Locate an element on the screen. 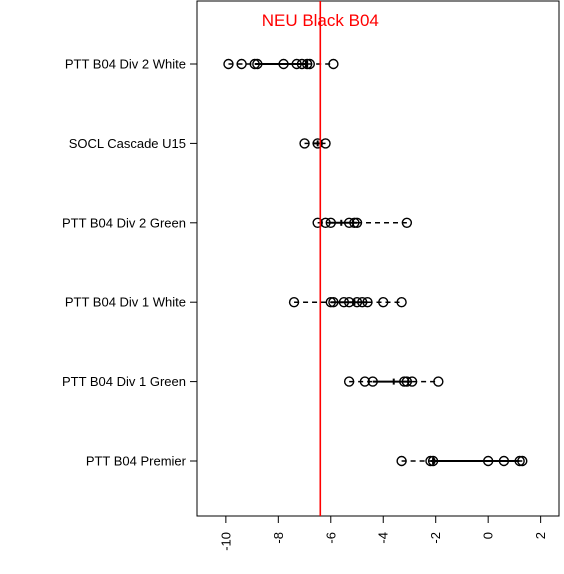  category-label: PTT B04 Div 1 Green is located at coordinates (124, 381).